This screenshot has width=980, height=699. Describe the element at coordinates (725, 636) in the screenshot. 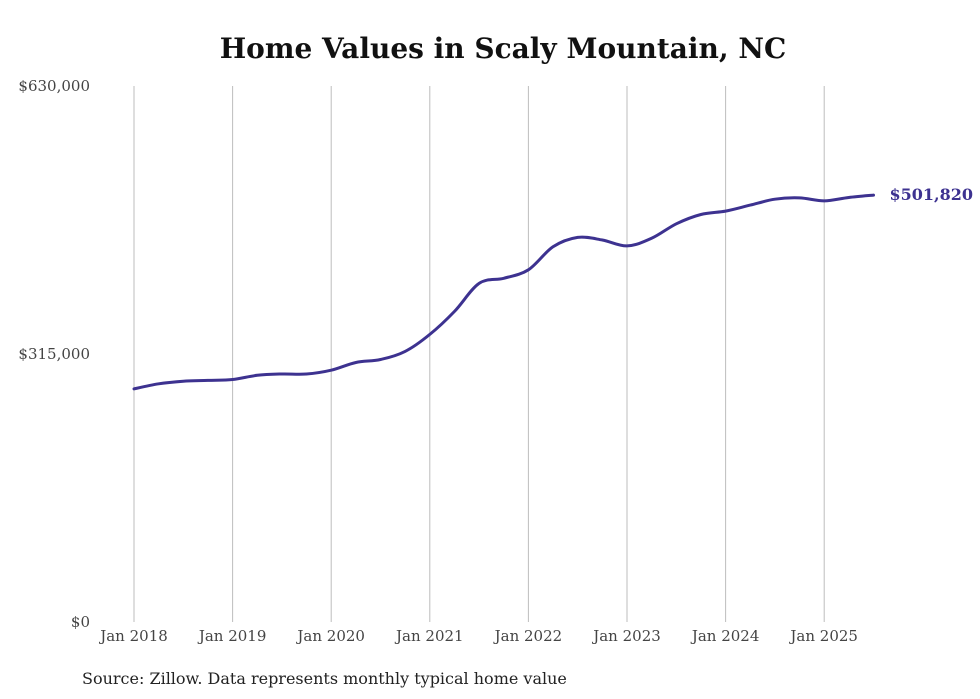

I see `x-tick-label: Jan 2024` at that location.